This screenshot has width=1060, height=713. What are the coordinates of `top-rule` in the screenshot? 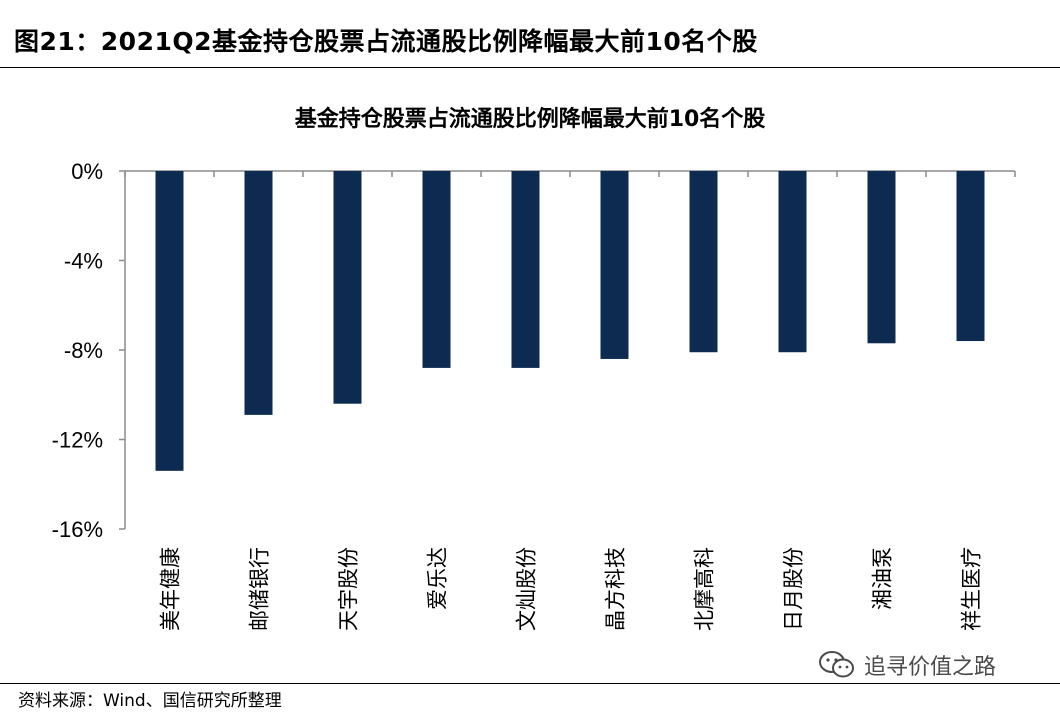 It's located at (530, 67).